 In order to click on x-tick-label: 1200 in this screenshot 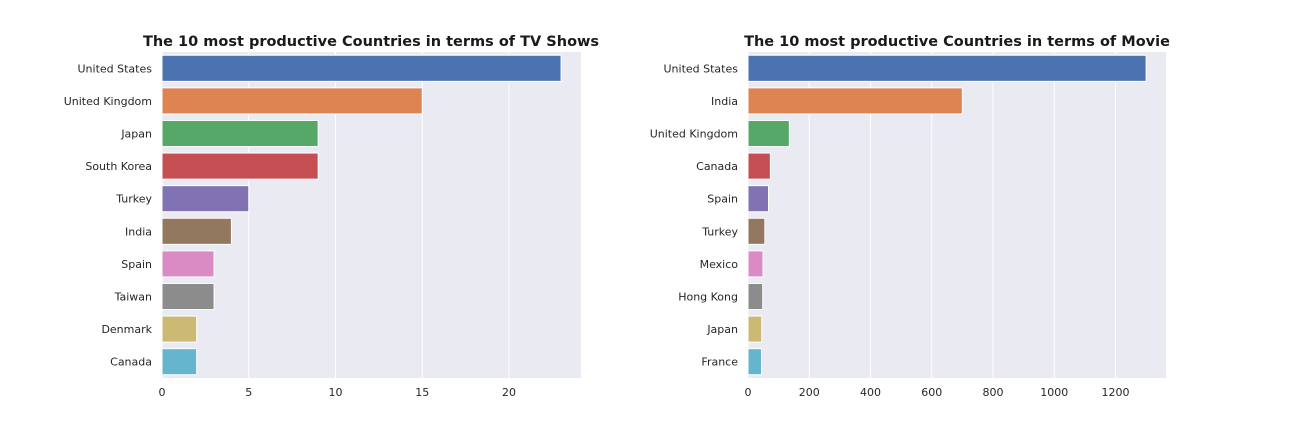, I will do `click(1115, 392)`.